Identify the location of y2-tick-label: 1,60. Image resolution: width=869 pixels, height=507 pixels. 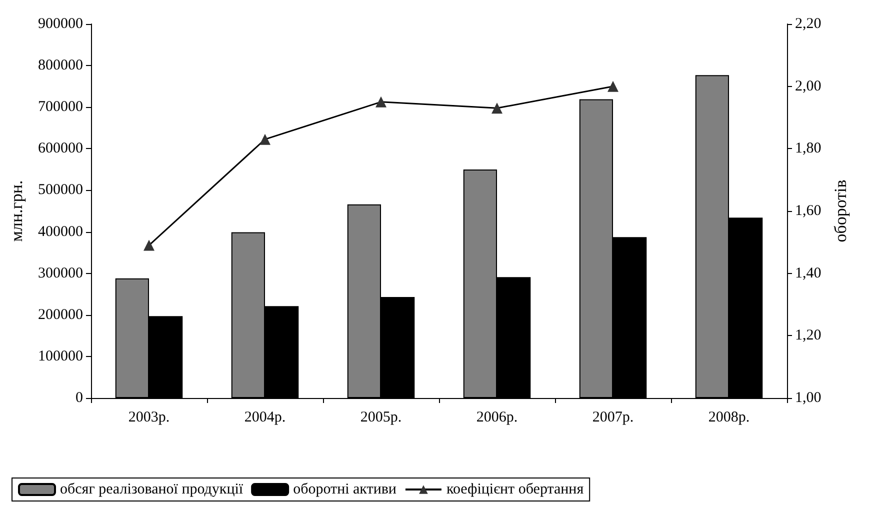
(808, 211).